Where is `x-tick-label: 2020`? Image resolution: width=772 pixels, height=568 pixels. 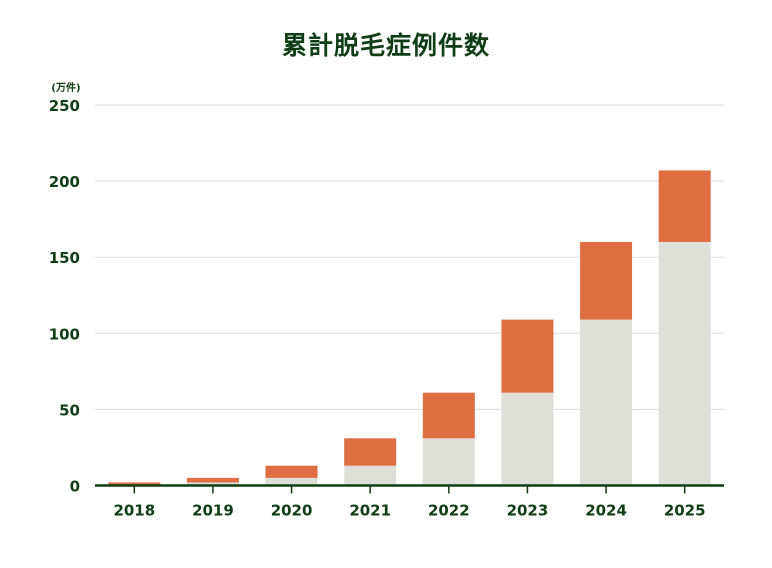 x-tick-label: 2020 is located at coordinates (292, 511).